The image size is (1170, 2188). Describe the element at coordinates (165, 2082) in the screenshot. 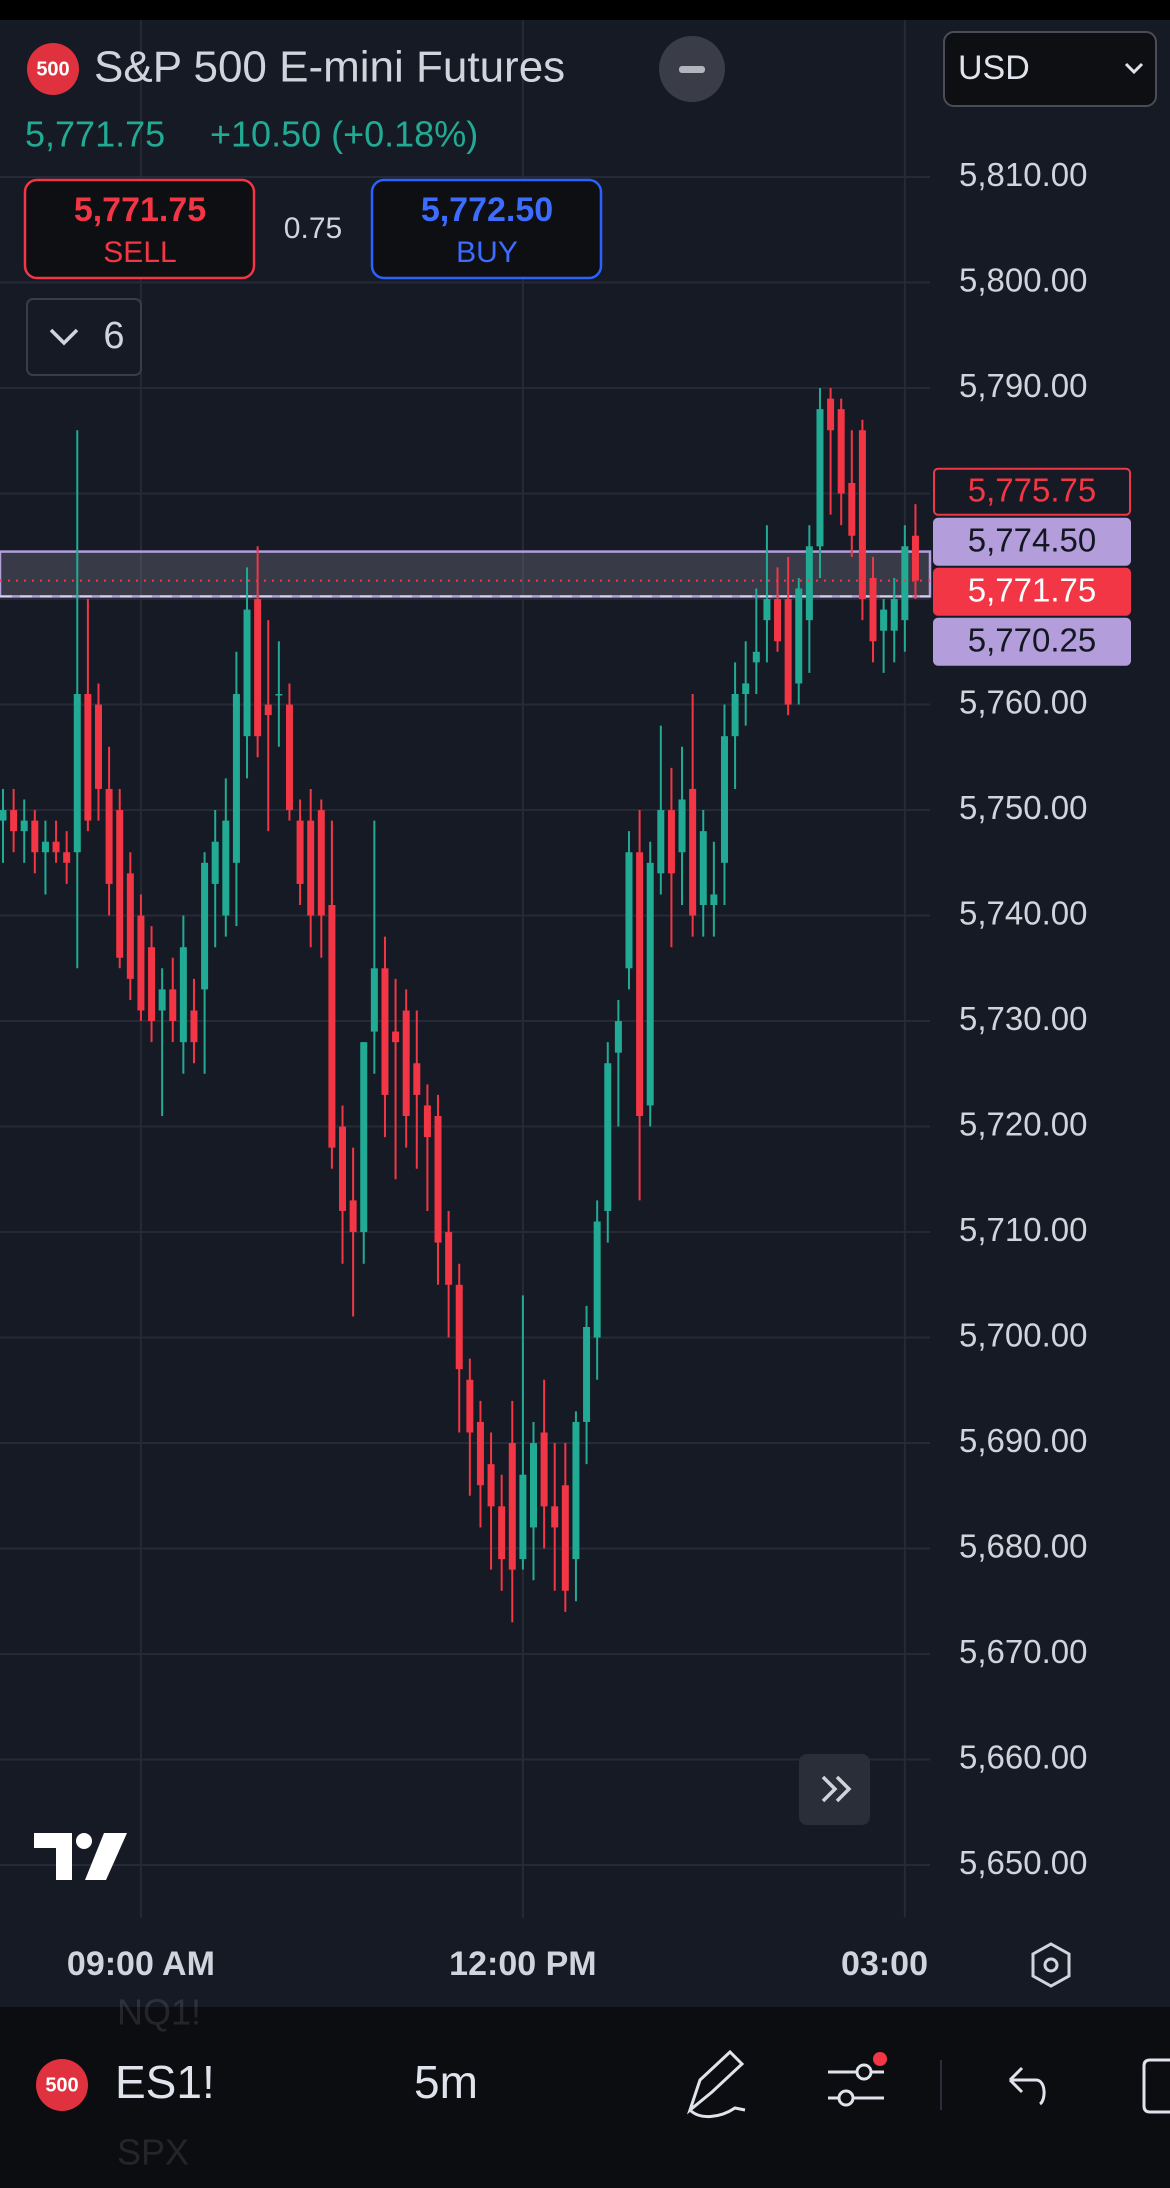

I see `ticker: ES1!` at that location.